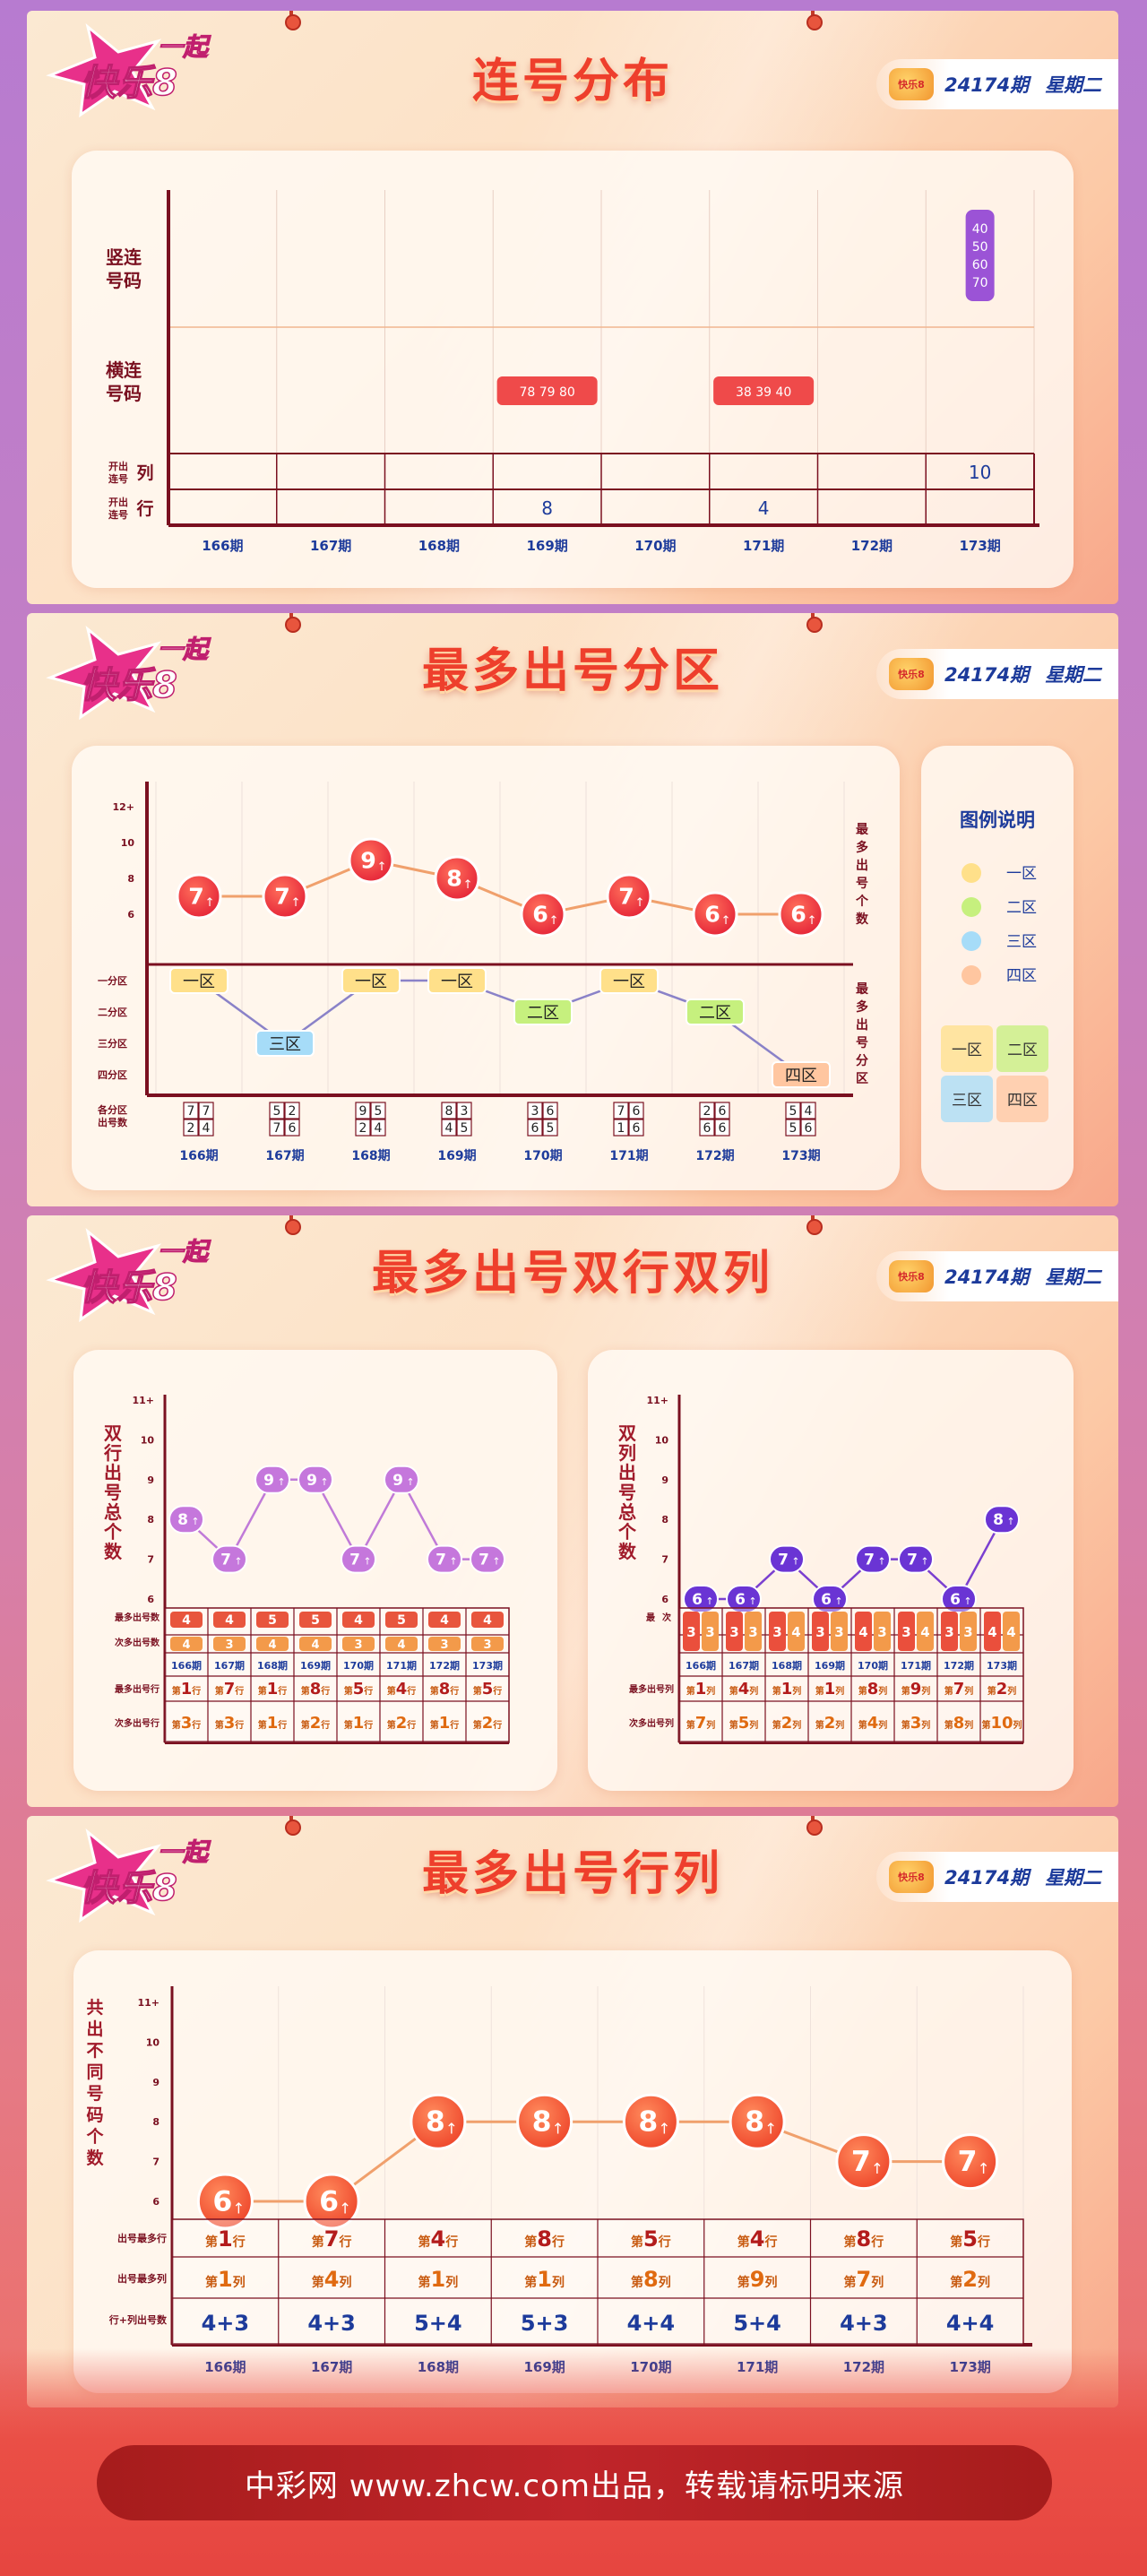 The image size is (1147, 2576). Describe the element at coordinates (997, 1276) in the screenshot. I see `issue-badge: 快乐8 24174期 星期二` at that location.